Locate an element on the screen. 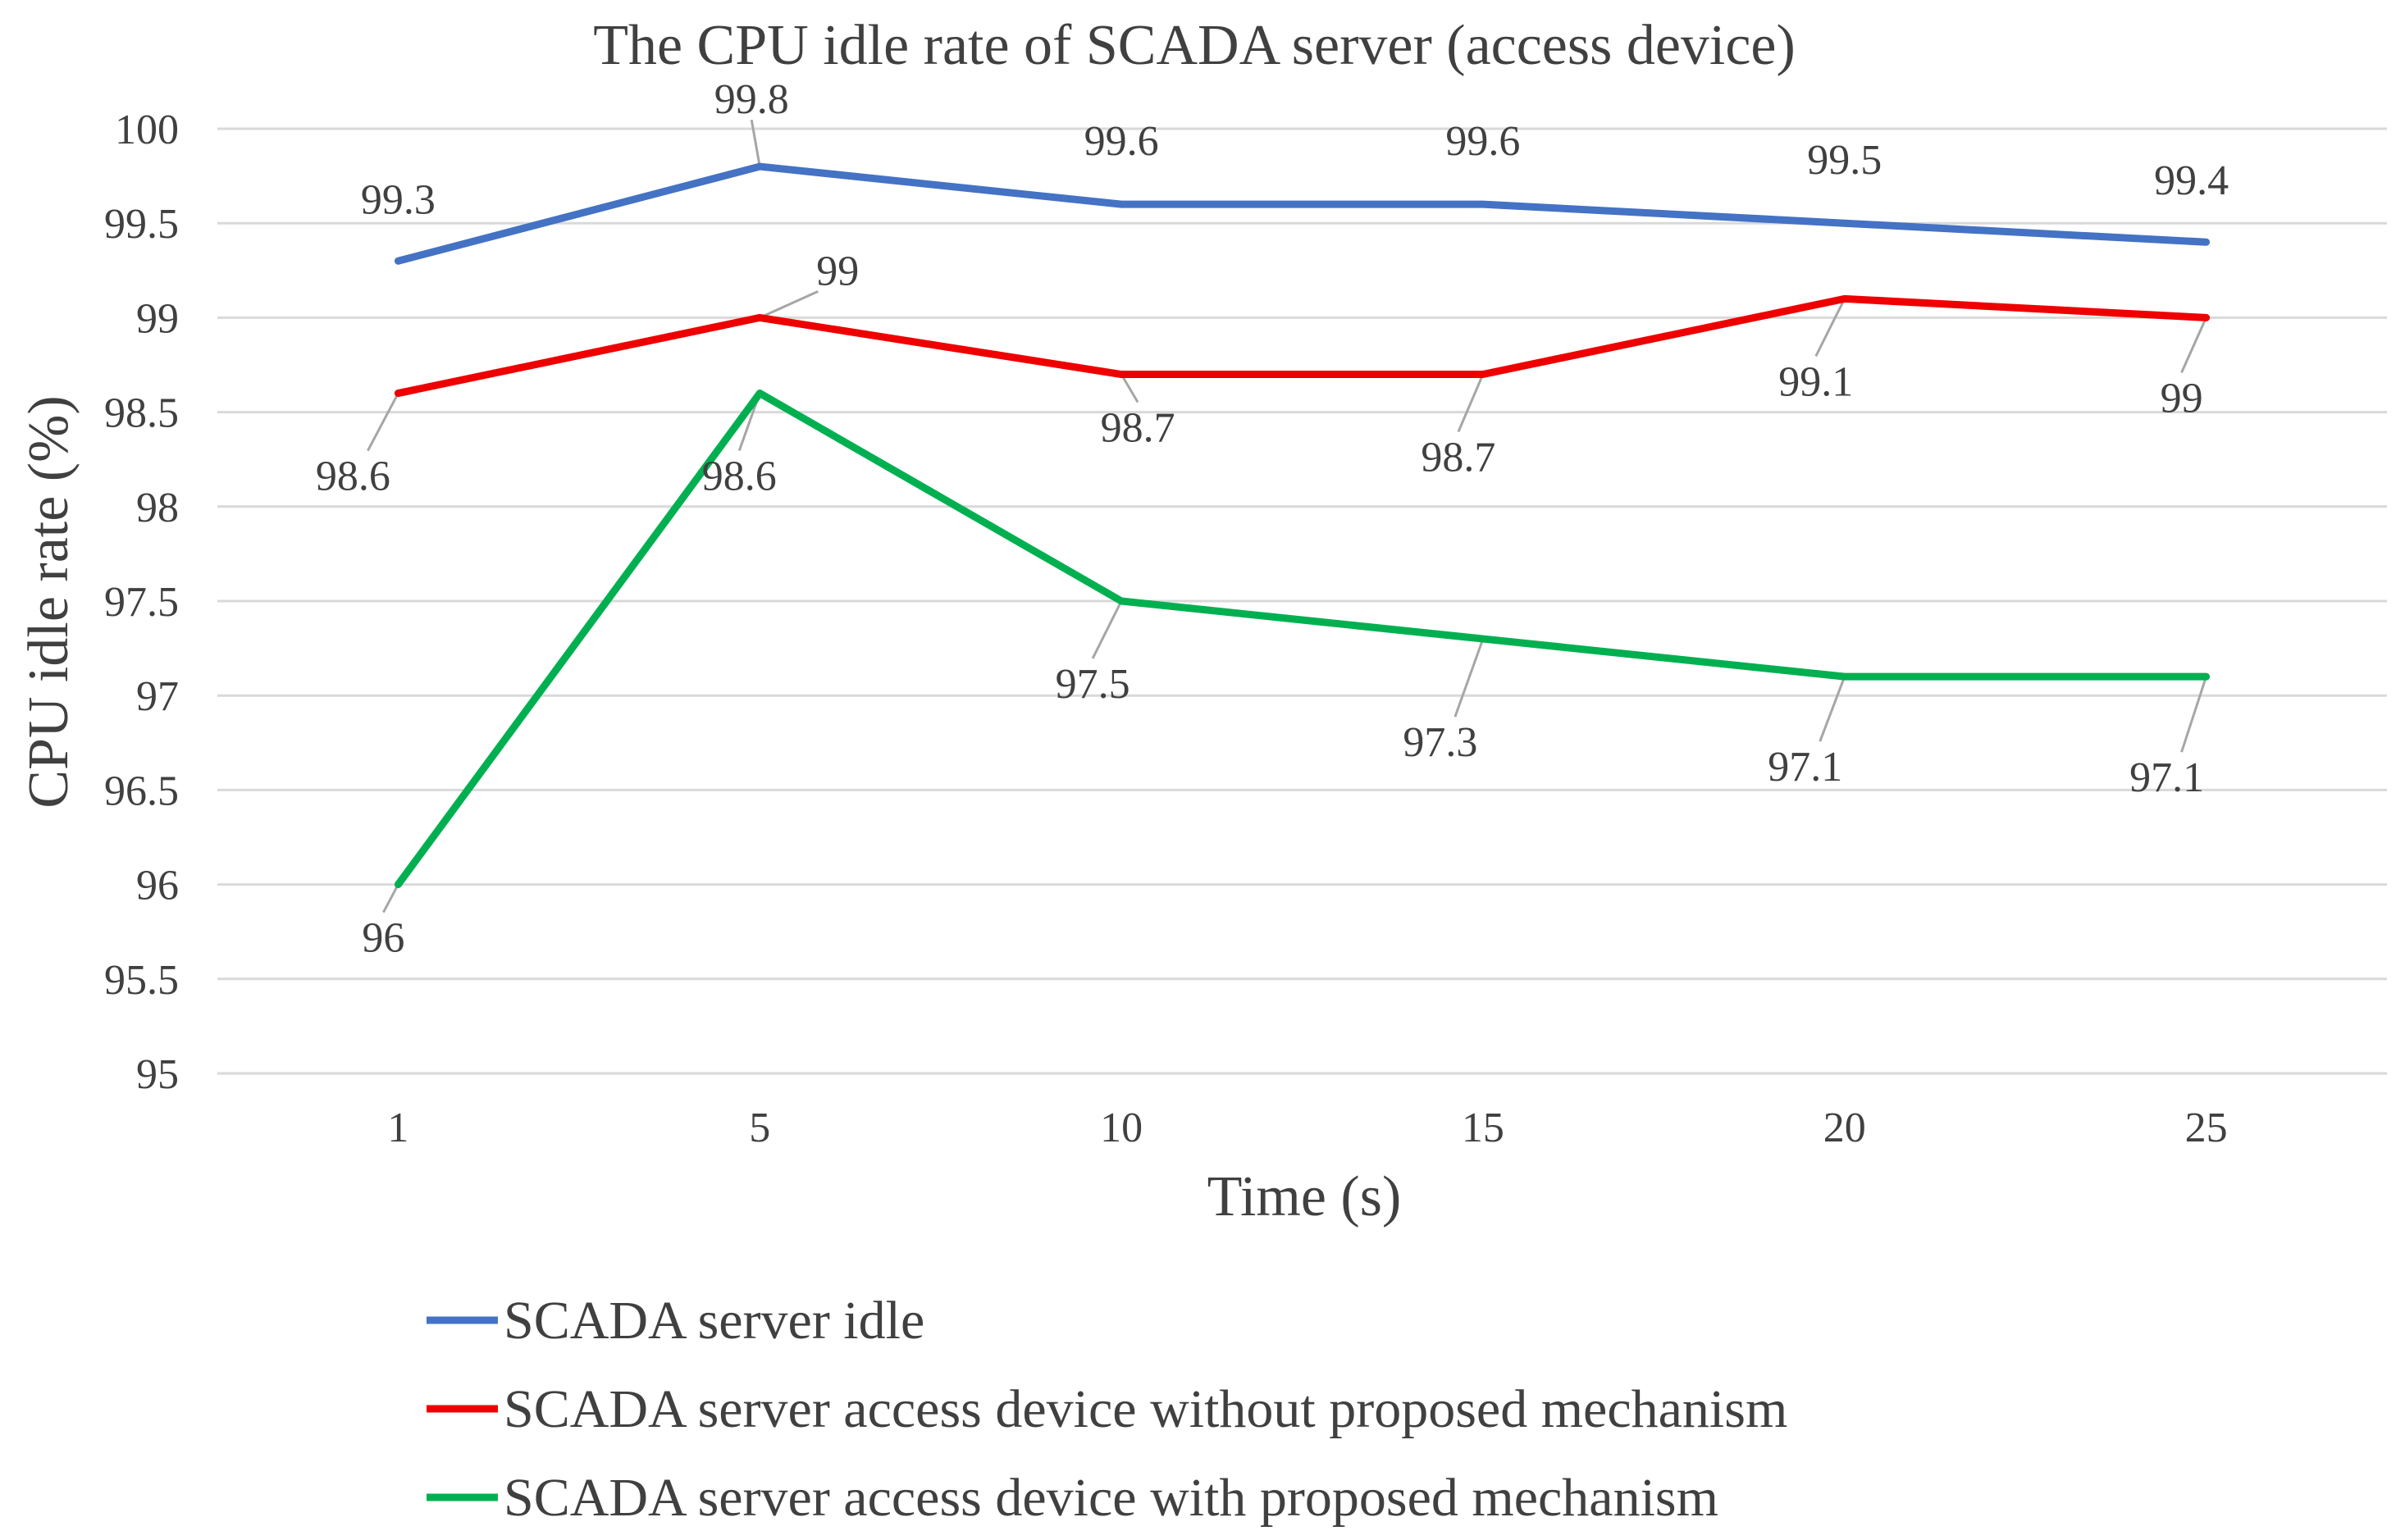  data-label: 99.8 is located at coordinates (752, 99).